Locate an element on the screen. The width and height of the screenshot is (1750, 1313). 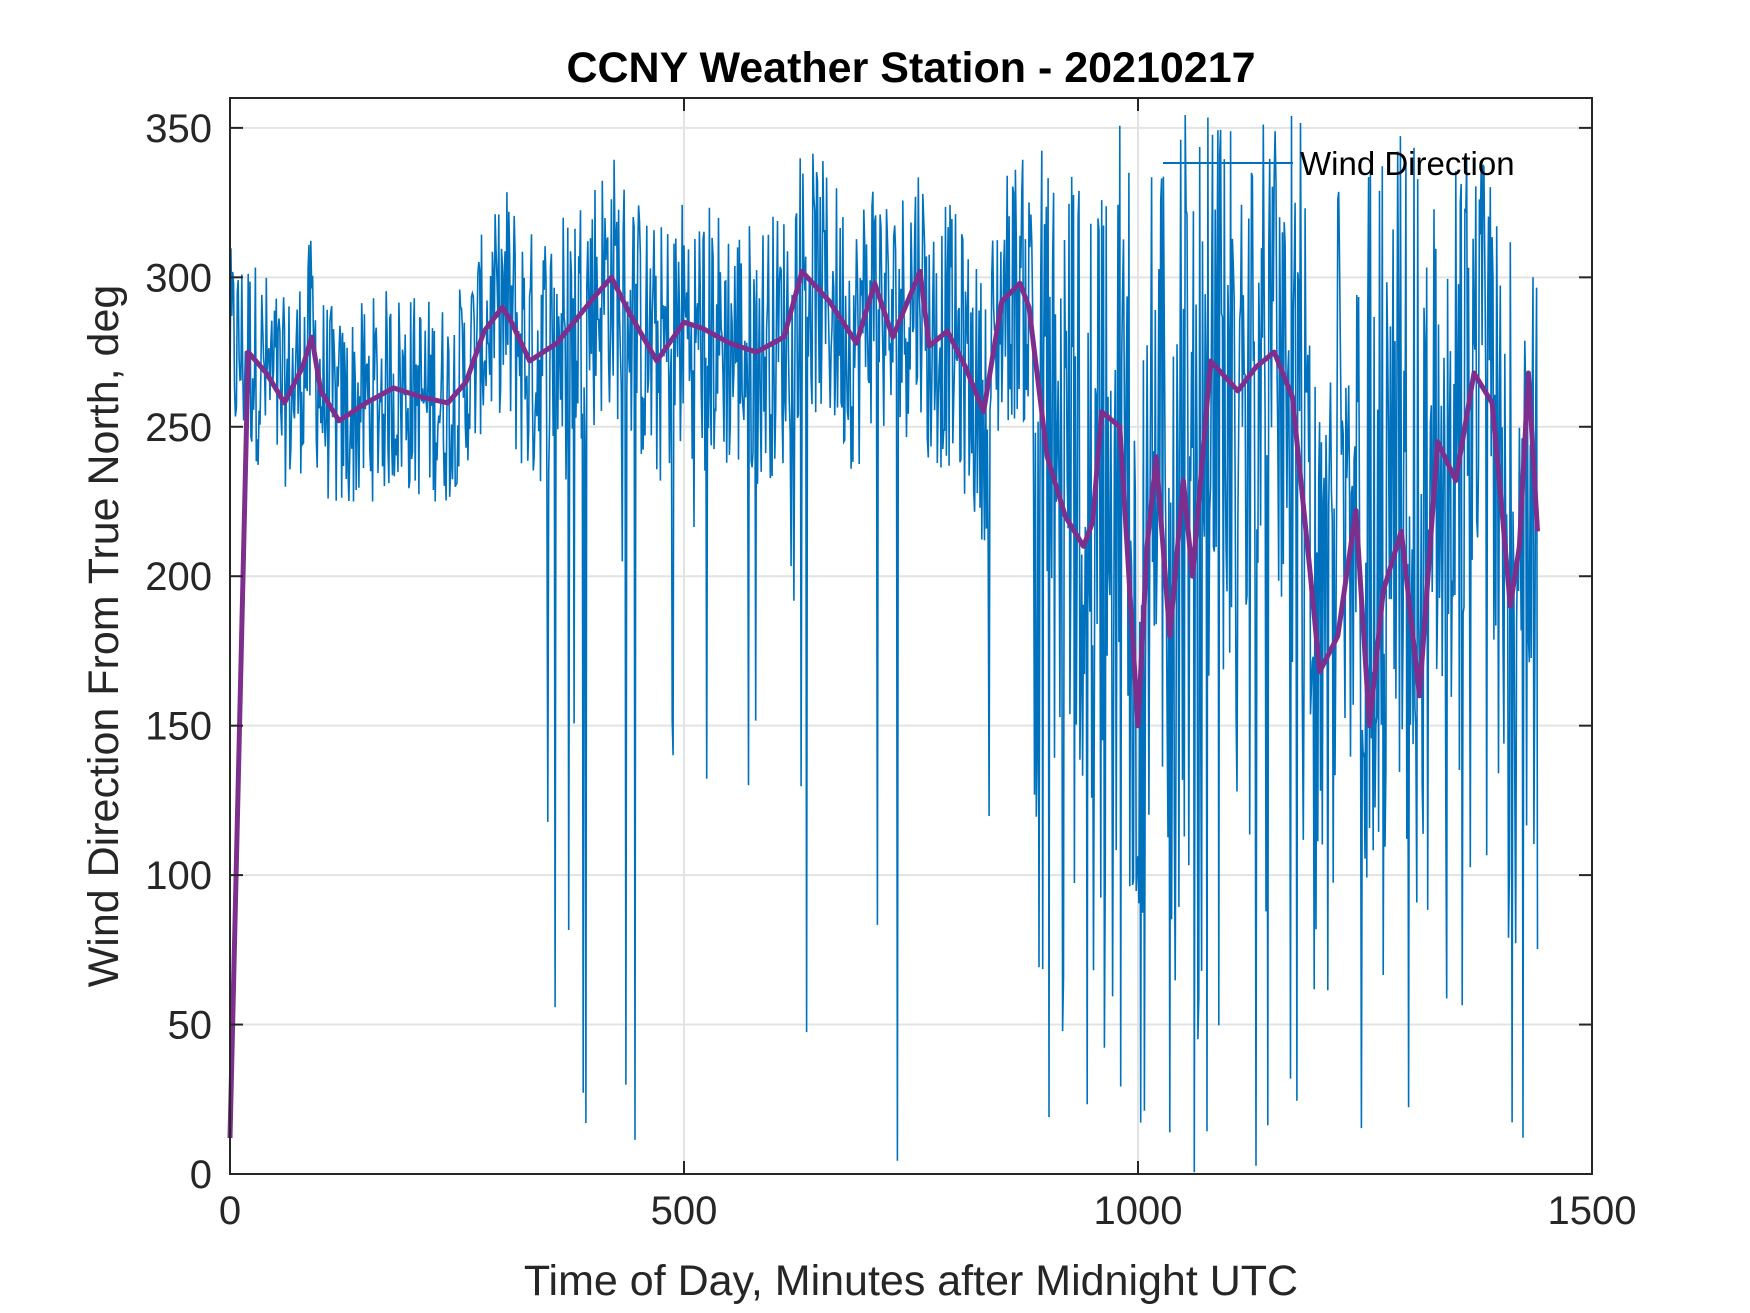
y-tick-label: 100 is located at coordinates (178, 876).